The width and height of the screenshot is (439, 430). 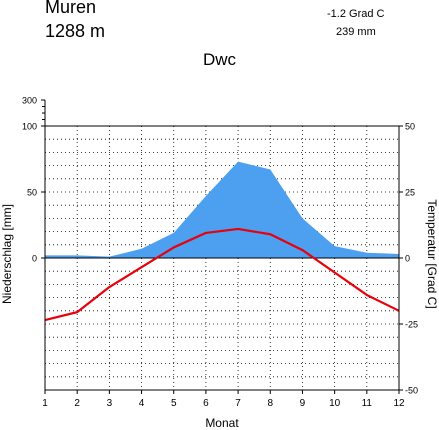 I want to click on precip-tick-label: 300, so click(x=29, y=101).